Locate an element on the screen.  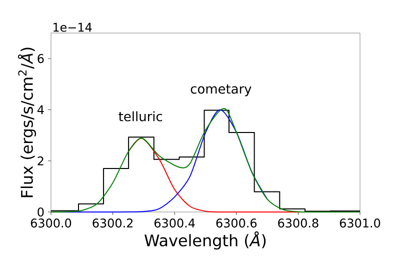
x-tick-label: 6300.4 is located at coordinates (174, 223).